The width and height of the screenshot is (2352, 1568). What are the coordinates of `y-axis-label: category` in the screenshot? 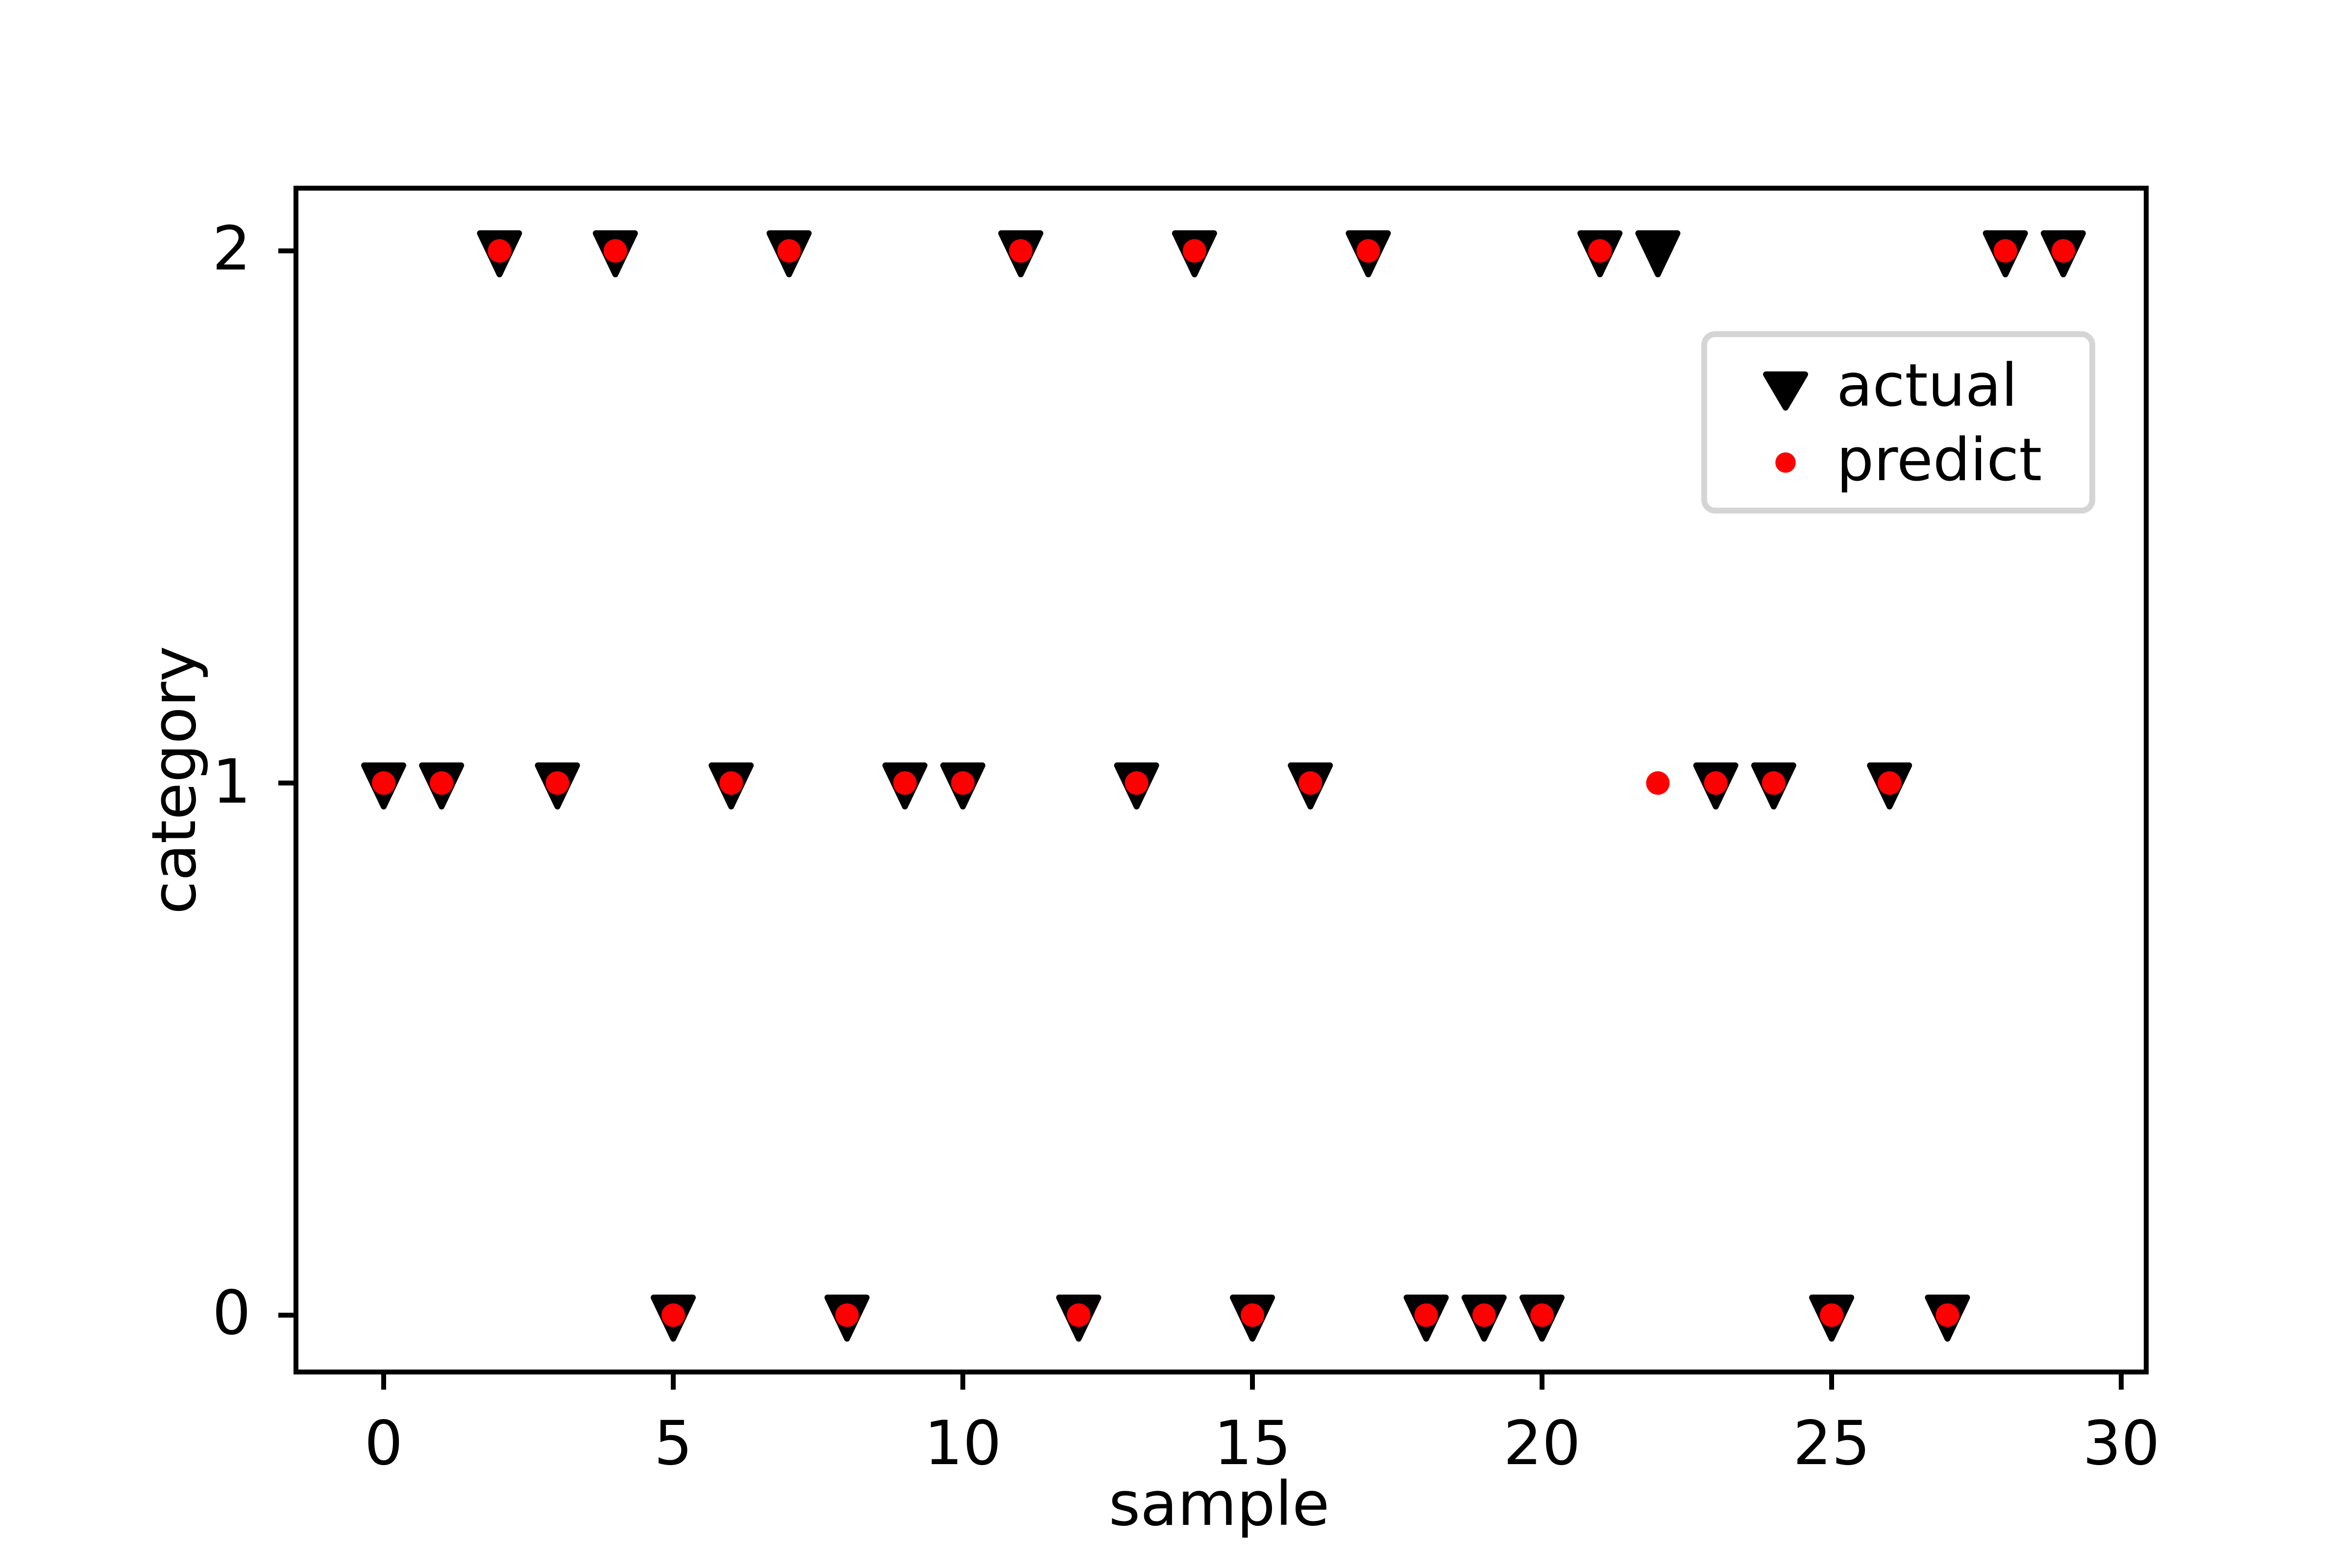 It's located at (175, 780).